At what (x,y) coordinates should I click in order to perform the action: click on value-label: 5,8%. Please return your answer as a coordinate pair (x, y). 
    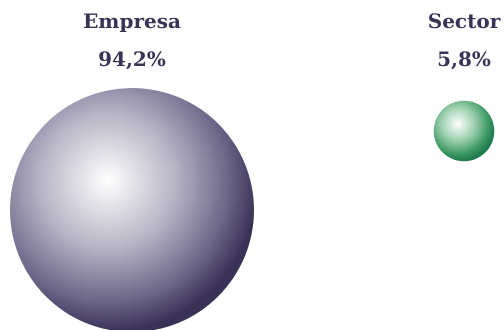
    Looking at the image, I should click on (464, 59).